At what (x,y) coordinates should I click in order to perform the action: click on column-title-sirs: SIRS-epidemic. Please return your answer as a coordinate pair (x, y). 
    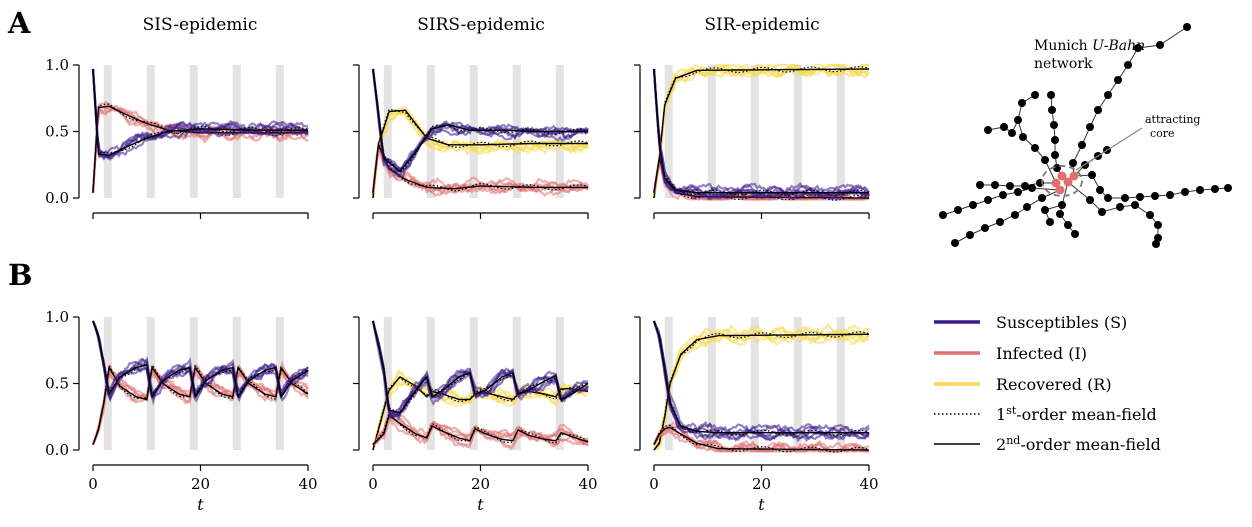
    Looking at the image, I should click on (481, 25).